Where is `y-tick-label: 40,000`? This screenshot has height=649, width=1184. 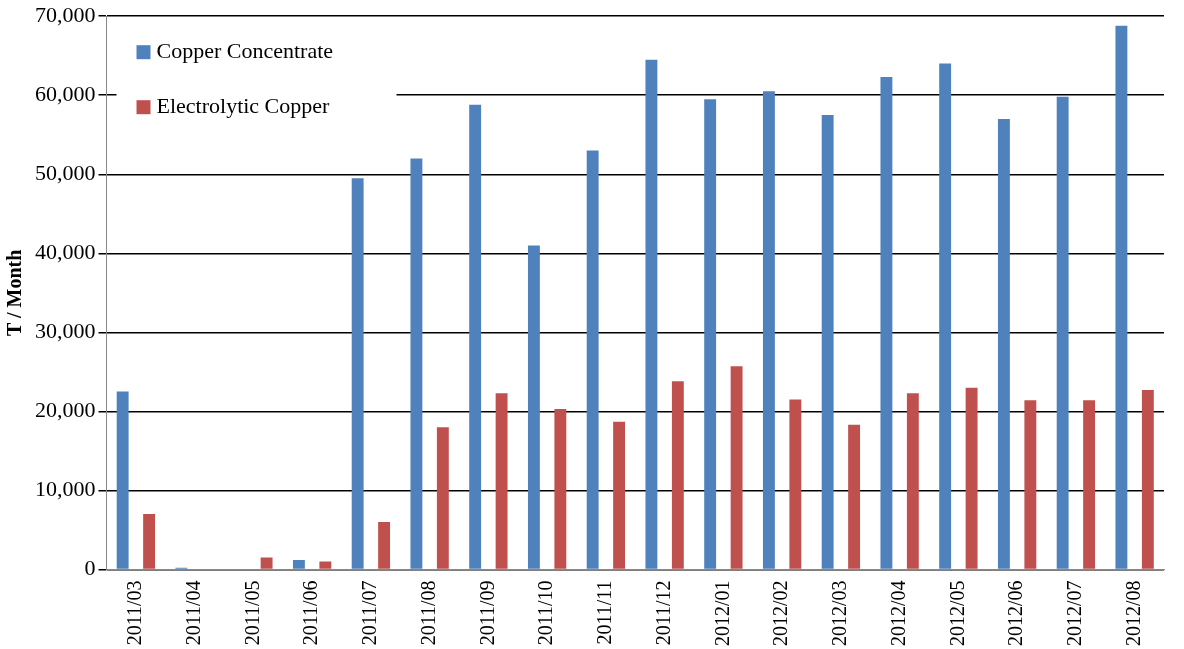 y-tick-label: 40,000 is located at coordinates (65, 252).